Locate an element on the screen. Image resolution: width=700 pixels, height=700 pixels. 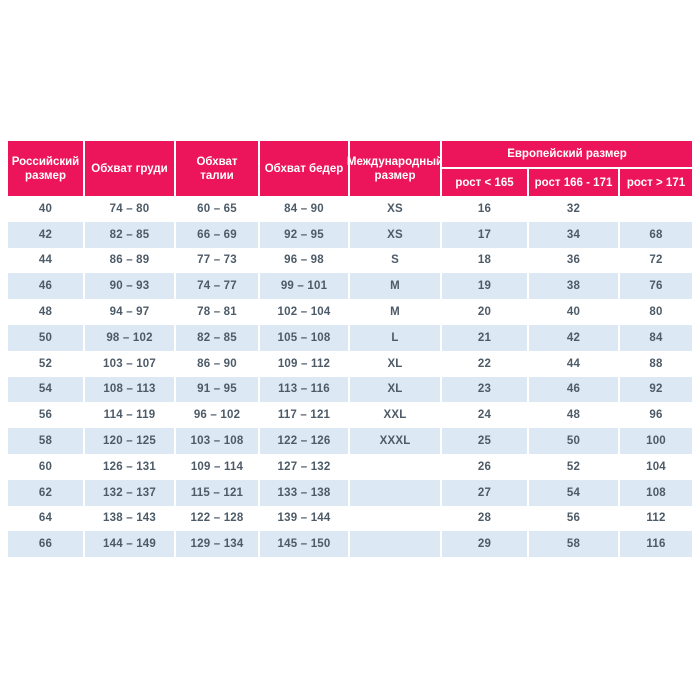
table-cell: 132 – 137 is located at coordinates (129, 492).